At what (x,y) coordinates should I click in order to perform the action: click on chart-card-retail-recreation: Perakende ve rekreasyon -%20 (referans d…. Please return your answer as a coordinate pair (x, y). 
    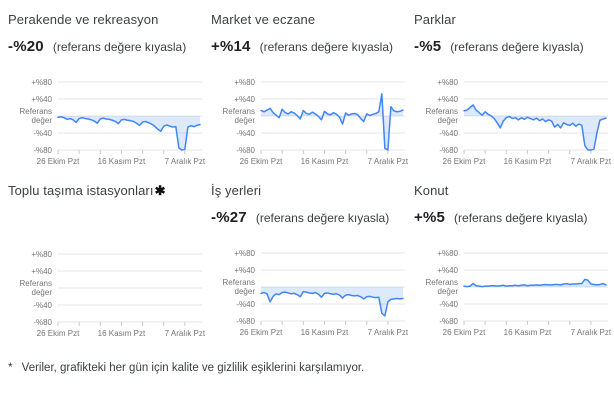
    Looking at the image, I should click on (107, 90).